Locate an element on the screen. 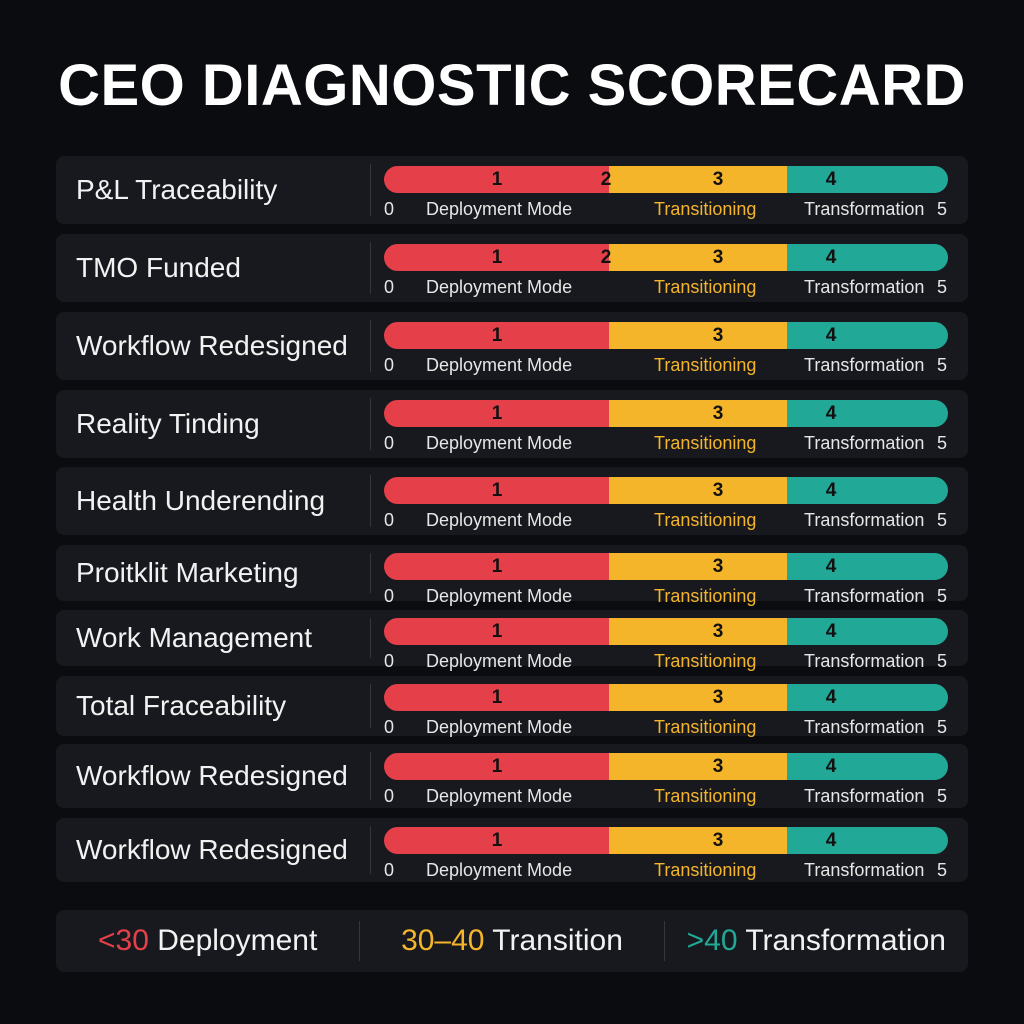 The height and width of the screenshot is (1024, 1024). legend-divider is located at coordinates (664, 941).